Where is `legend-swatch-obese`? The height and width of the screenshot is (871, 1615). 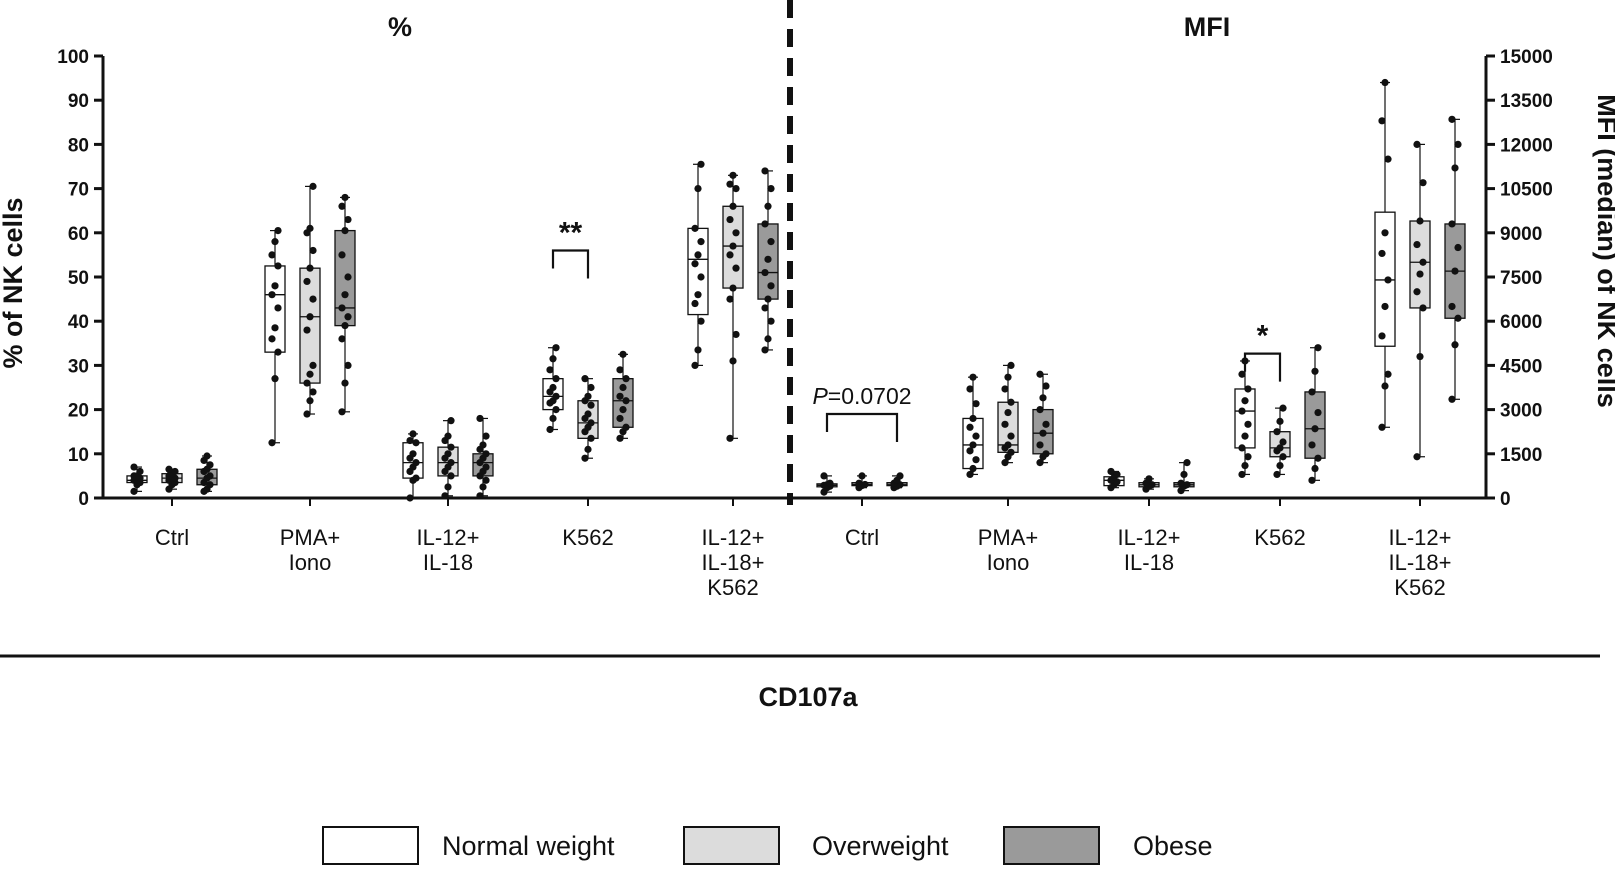 legend-swatch-obese is located at coordinates (1051, 845).